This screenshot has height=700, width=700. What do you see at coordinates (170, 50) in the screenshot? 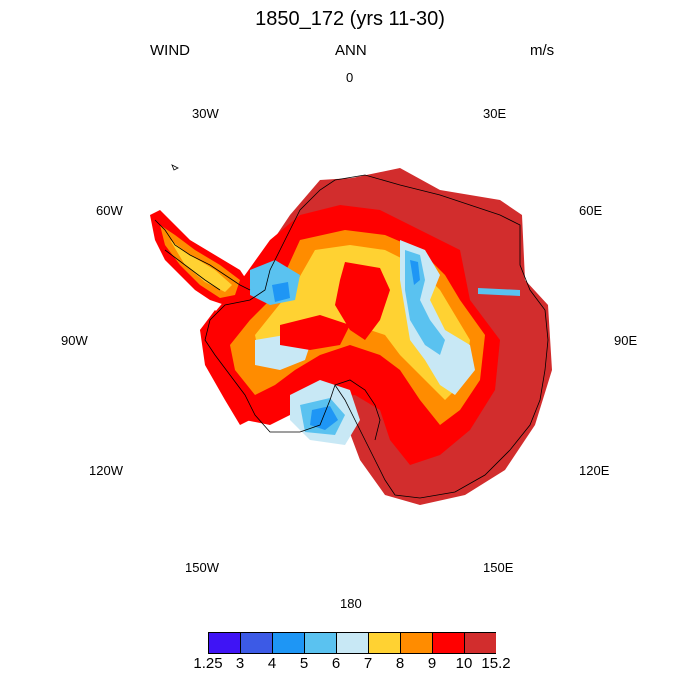
I see `variable-name: WIND` at bounding box center [170, 50].